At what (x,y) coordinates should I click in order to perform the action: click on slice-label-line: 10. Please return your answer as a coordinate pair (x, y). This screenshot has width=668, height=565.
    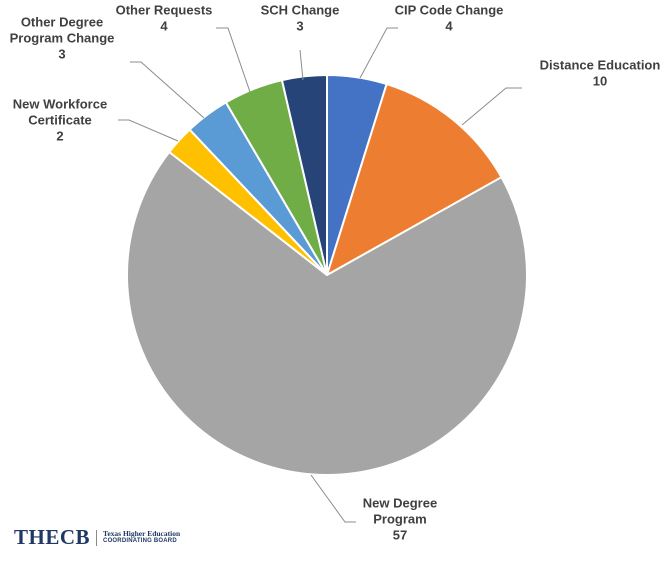
    Looking at the image, I should click on (600, 81).